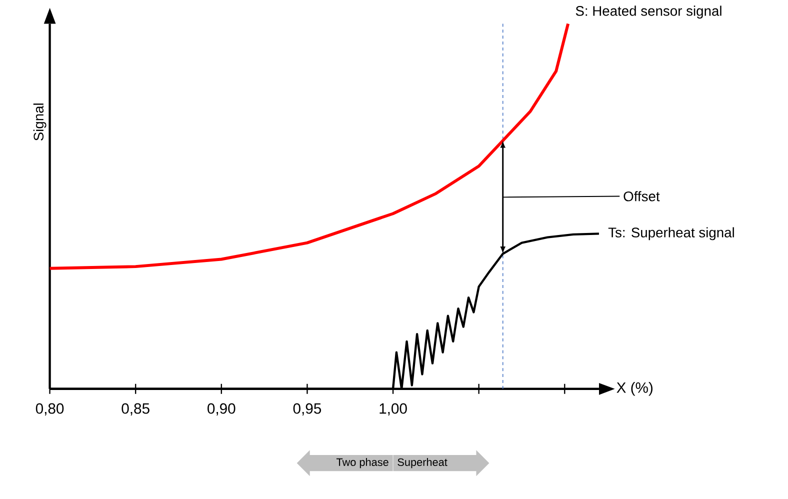 This screenshot has width=788, height=499. Describe the element at coordinates (222, 409) in the screenshot. I see `x-tick-label: 0,90` at that location.